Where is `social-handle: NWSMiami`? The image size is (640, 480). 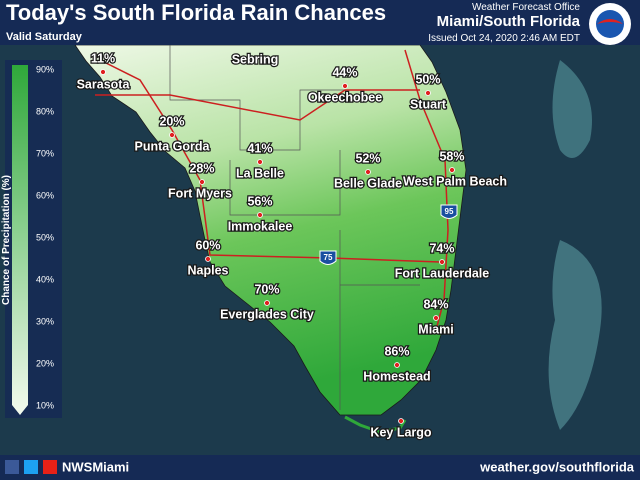 social-handle: NWSMiami is located at coordinates (95, 466).